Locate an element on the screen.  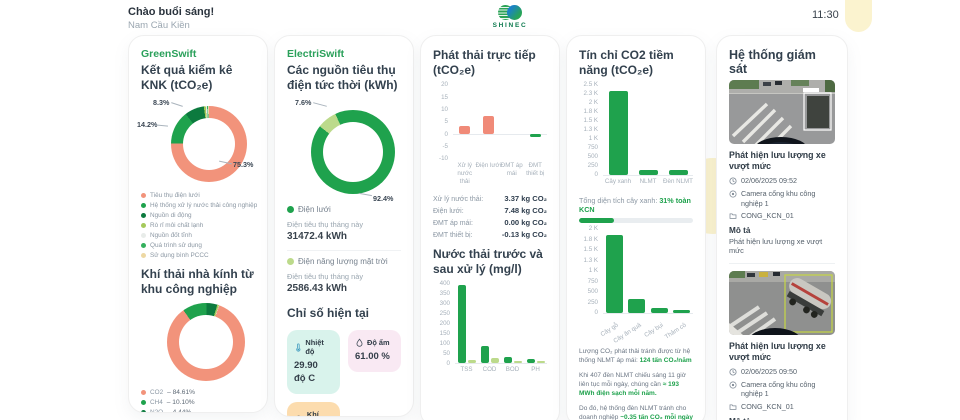
chart-categories: TSS COD BOD PH is located at coordinates (490, 370).